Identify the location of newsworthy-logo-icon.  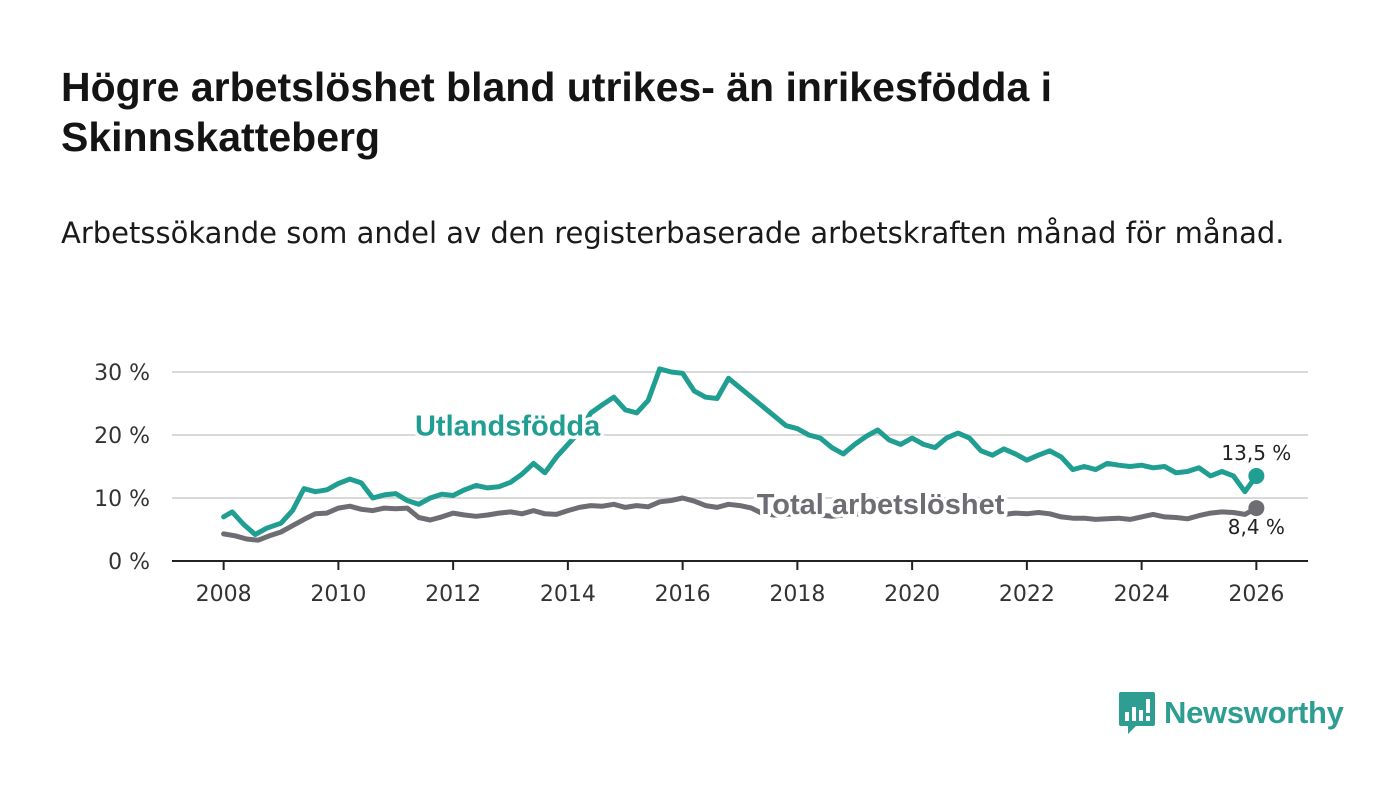
(1137, 713).